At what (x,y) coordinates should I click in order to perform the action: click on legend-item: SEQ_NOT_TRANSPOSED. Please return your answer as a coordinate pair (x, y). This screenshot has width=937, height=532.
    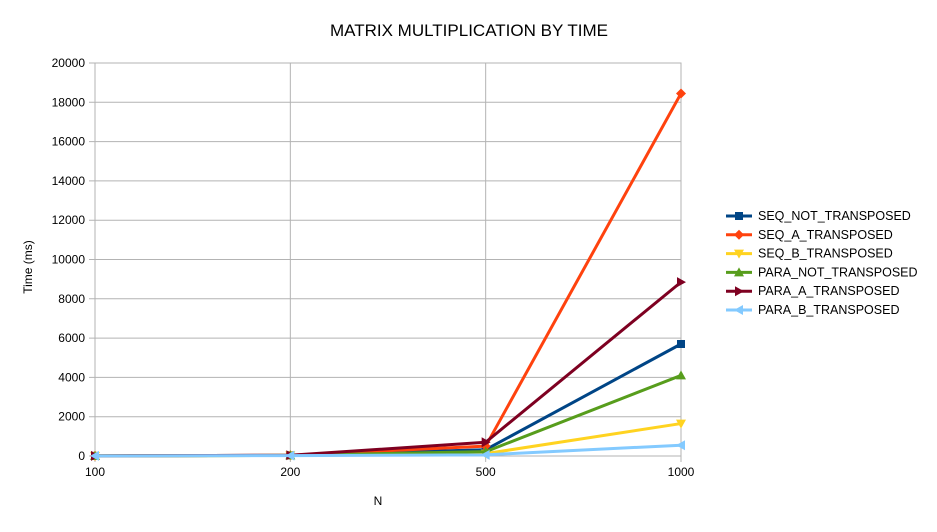
    Looking at the image, I should click on (818, 216).